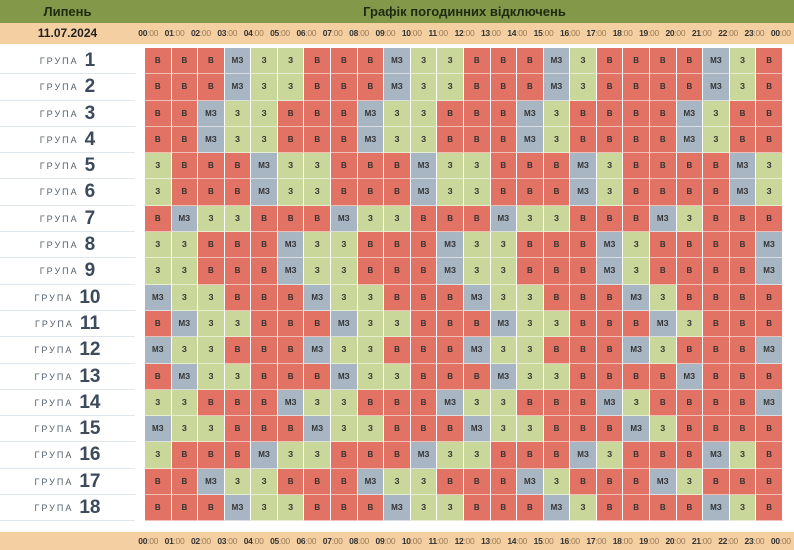 Image resolution: width=794 pixels, height=550 pixels. Describe the element at coordinates (90, 429) in the screenshot. I see `group-number: 15` at that location.